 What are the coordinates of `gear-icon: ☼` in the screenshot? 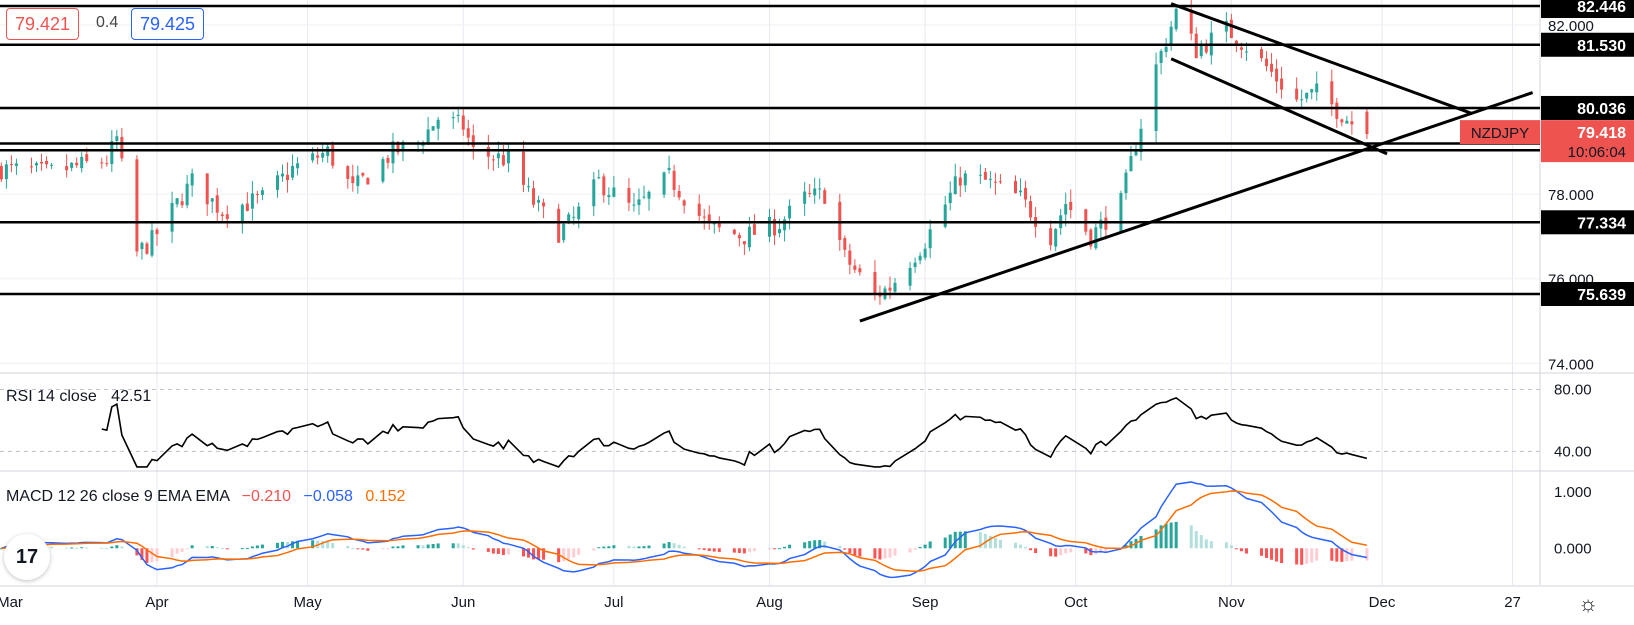 It's located at (1588, 603).